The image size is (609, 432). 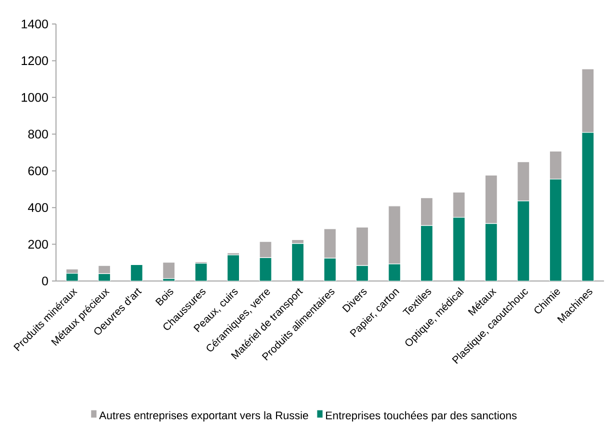 What do you see at coordinates (203, 416) in the screenshot?
I see `legend-label: Autres entreprises exportant vers la Russie` at bounding box center [203, 416].